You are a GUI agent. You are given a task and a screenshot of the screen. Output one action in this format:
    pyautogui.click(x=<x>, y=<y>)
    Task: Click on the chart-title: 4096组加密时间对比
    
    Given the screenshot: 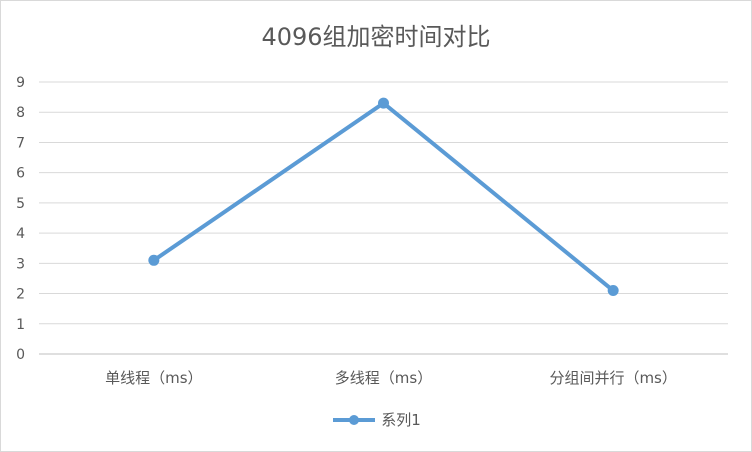 What is the action you would take?
    pyautogui.click(x=376, y=37)
    